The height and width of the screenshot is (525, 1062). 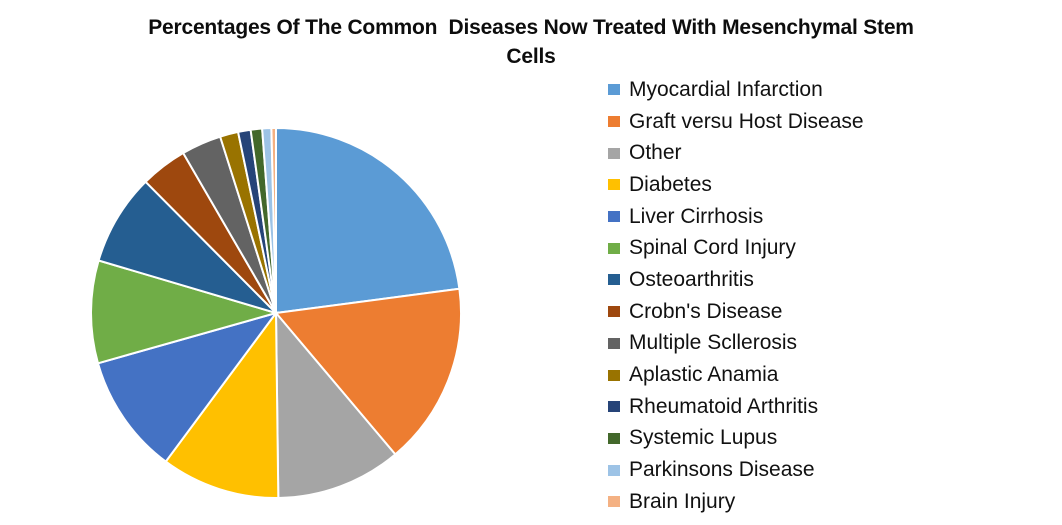 I want to click on legend-item-multiple-scllerosis: Multiple Scllerosis, so click(x=736, y=344).